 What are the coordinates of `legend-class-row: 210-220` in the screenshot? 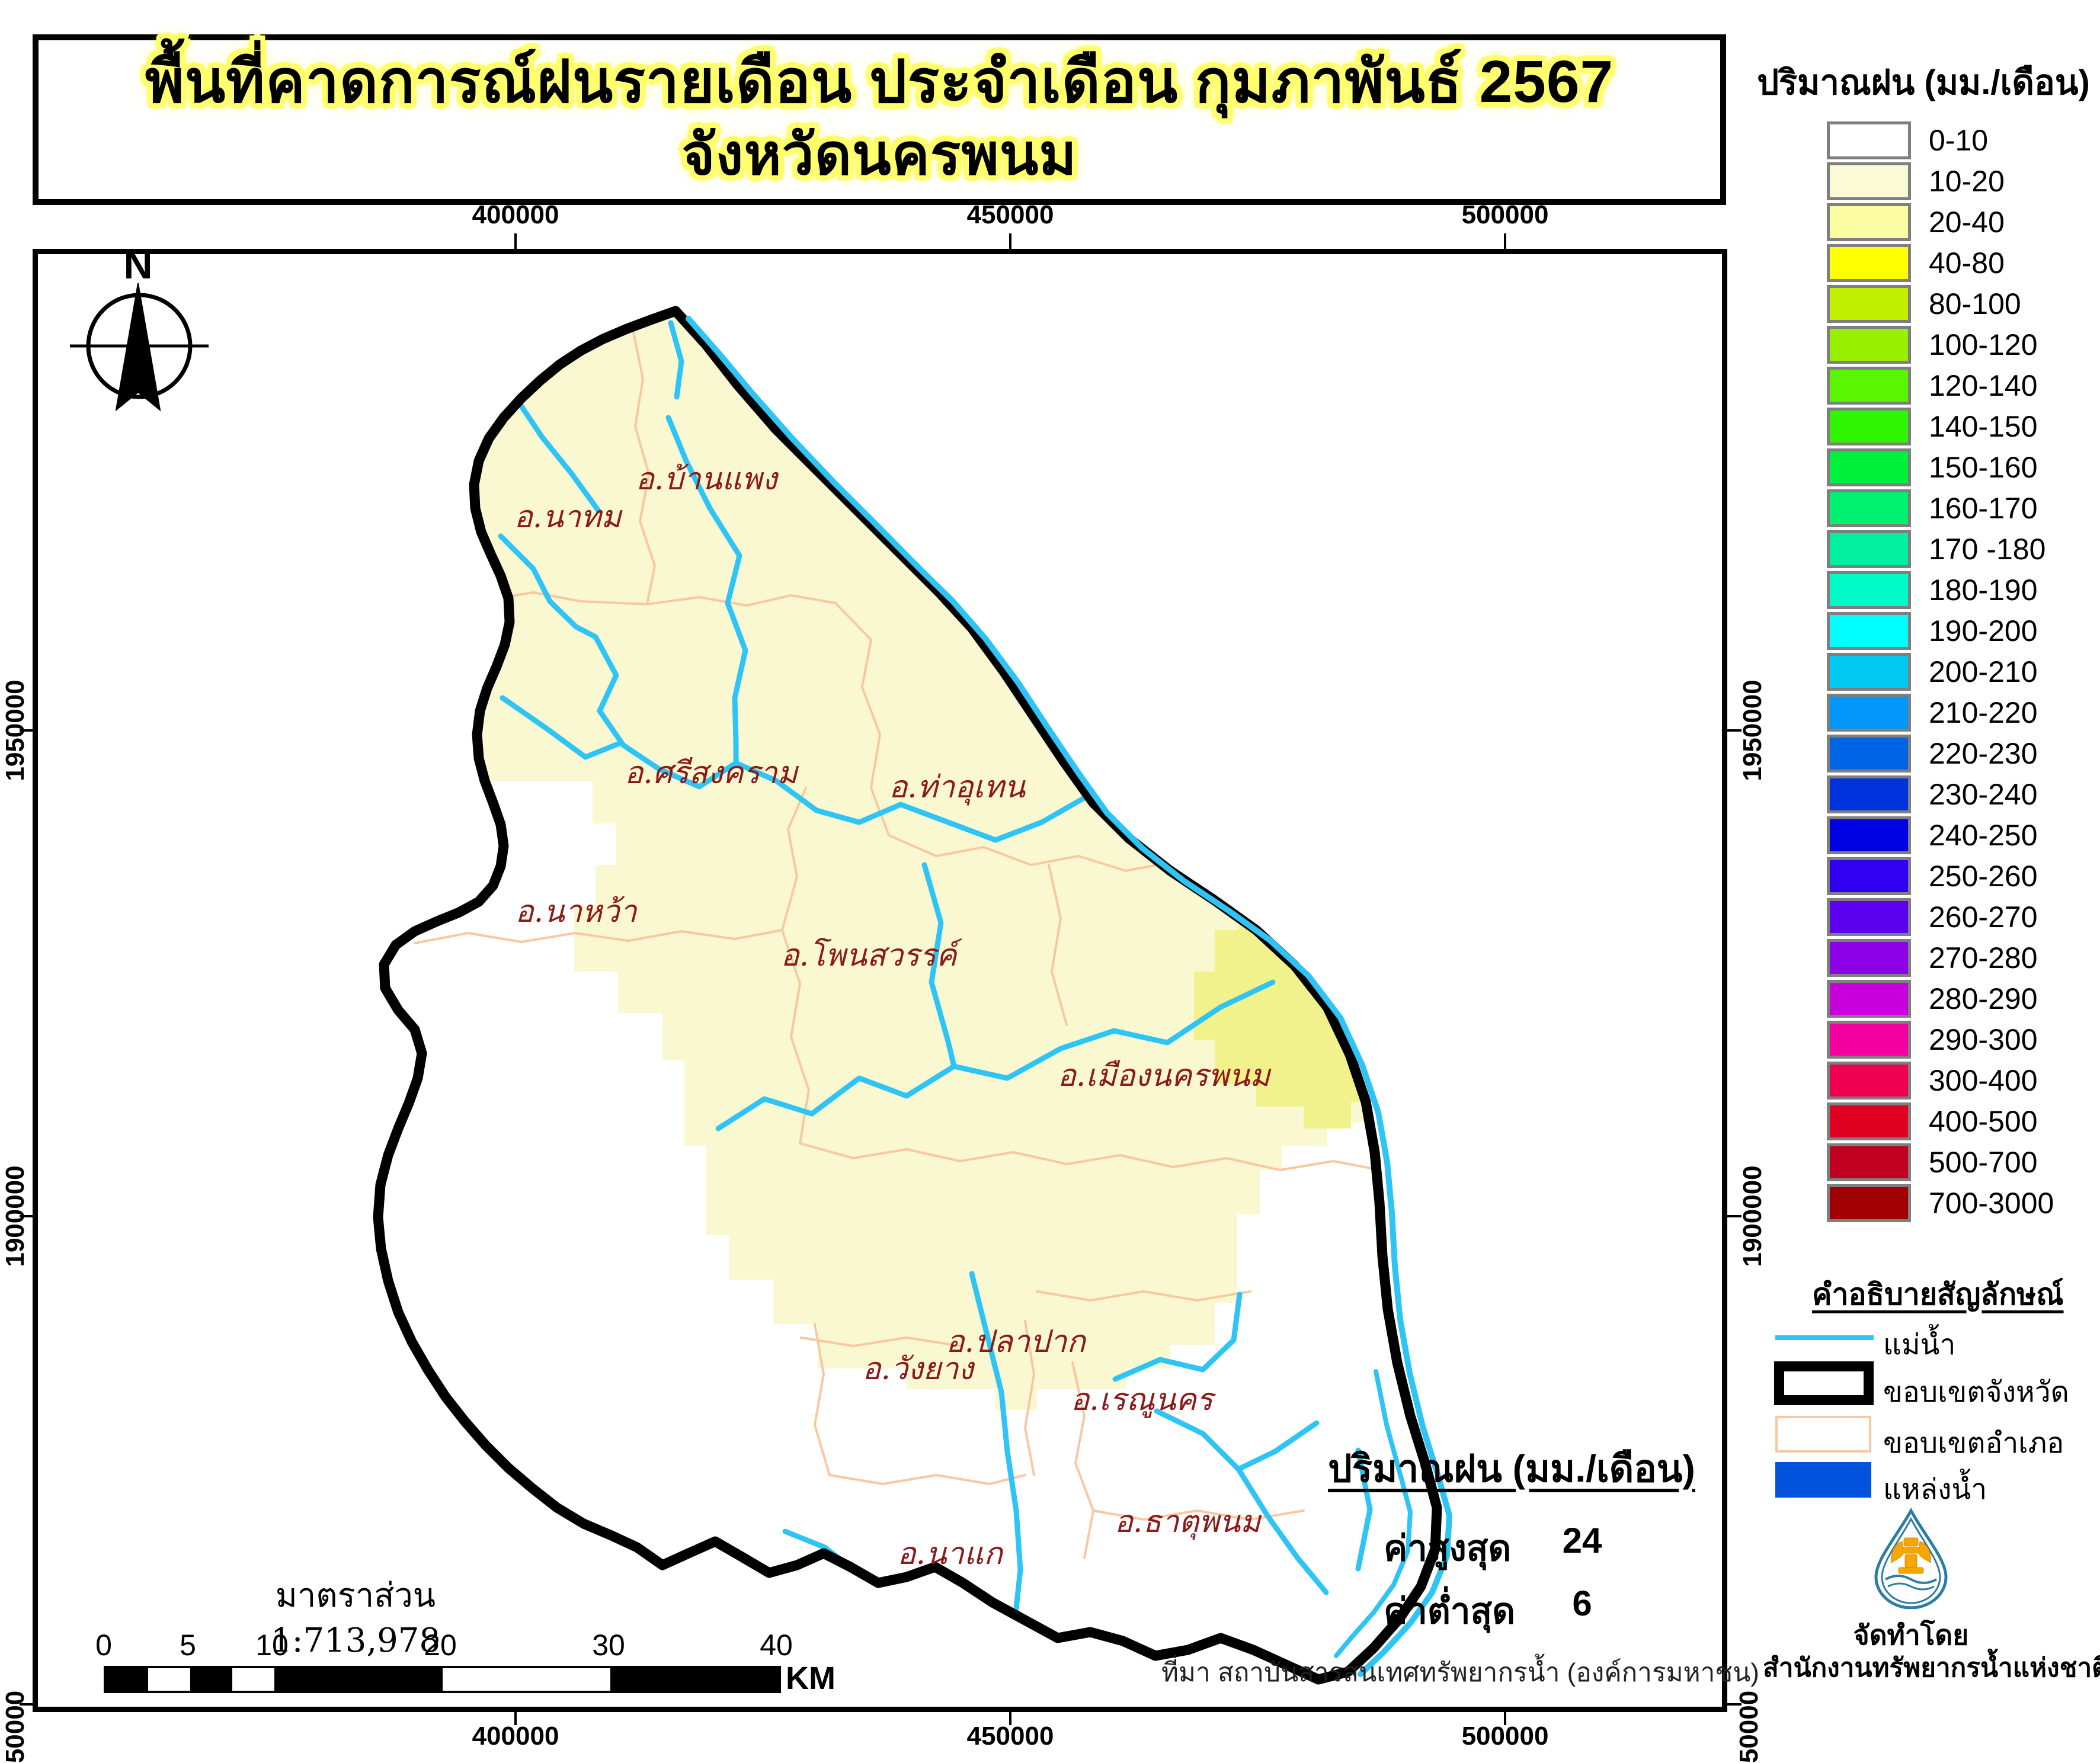 It's located at (1940, 713).